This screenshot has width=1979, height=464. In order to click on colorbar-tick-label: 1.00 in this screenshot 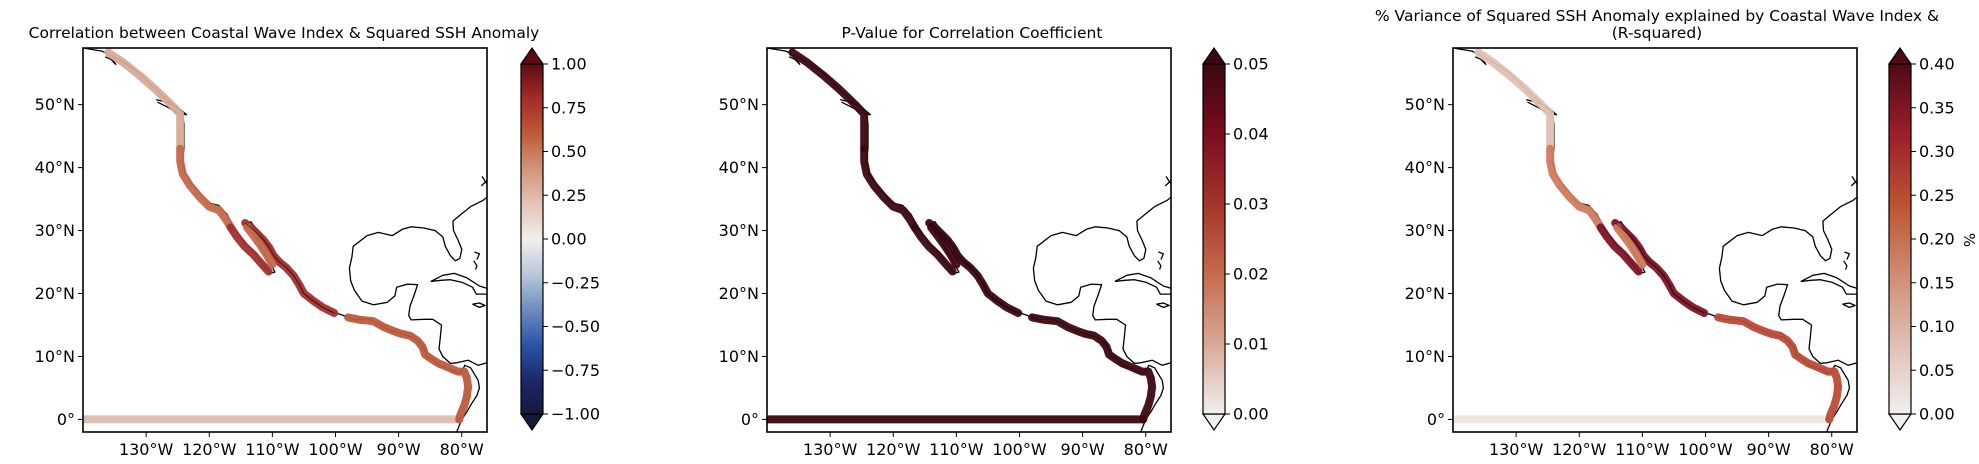, I will do `click(569, 64)`.